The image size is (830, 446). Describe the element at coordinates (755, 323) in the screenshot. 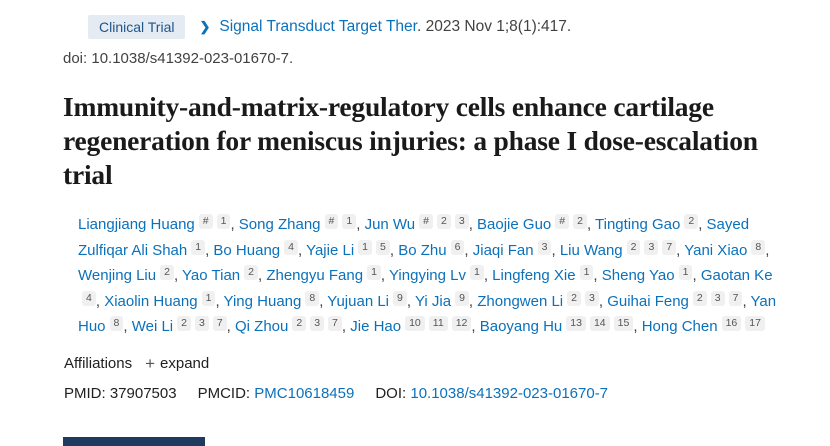

I see `affiliation-superscript: 17` at that location.